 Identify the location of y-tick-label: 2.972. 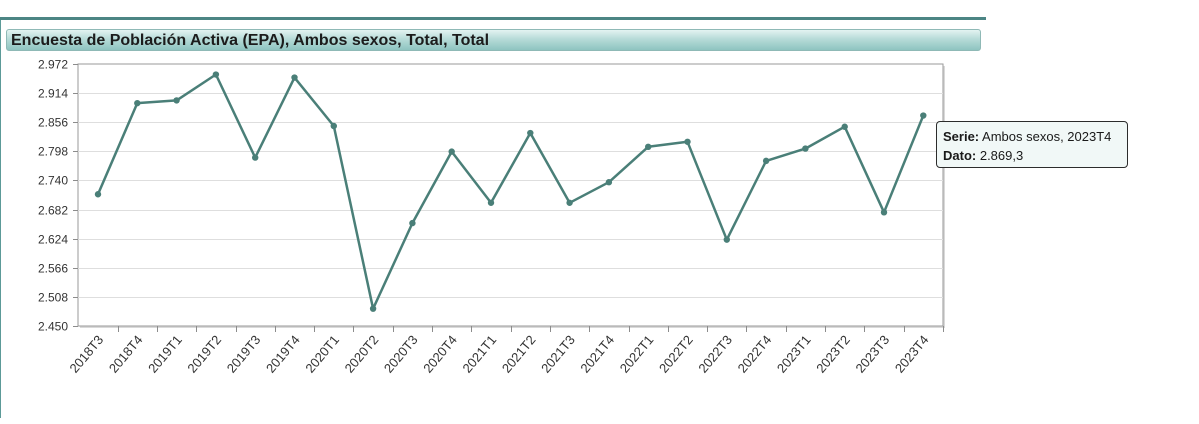
(53, 65).